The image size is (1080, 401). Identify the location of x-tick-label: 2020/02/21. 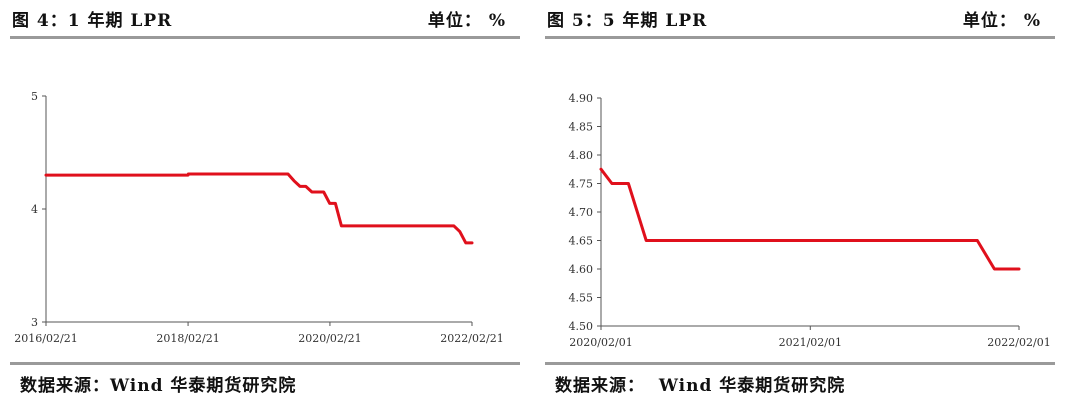
(329, 338).